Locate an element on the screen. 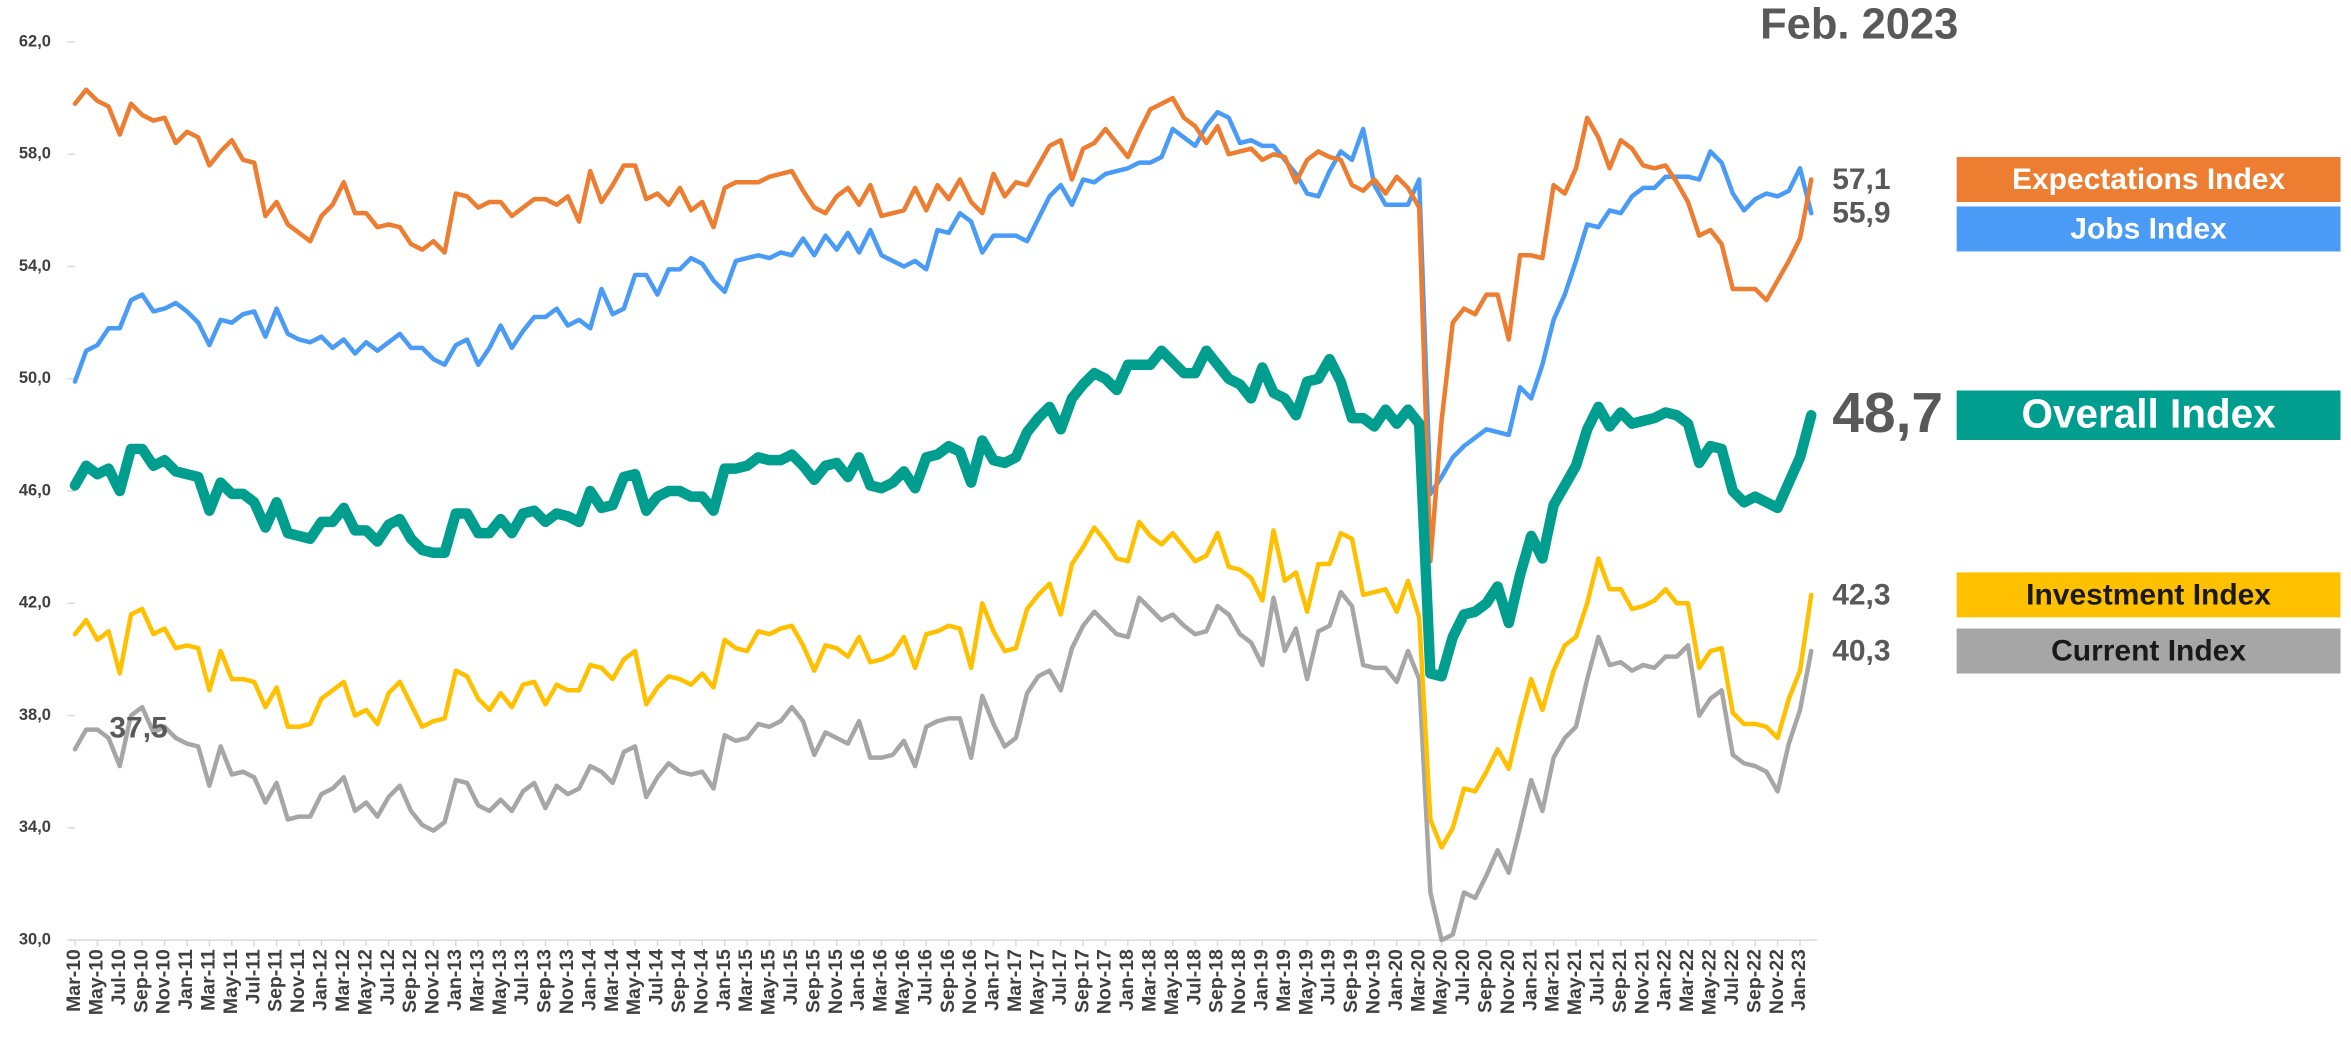 This screenshot has height=1047, width=2351. x-tick-label: Jan-18 is located at coordinates (1127, 980).